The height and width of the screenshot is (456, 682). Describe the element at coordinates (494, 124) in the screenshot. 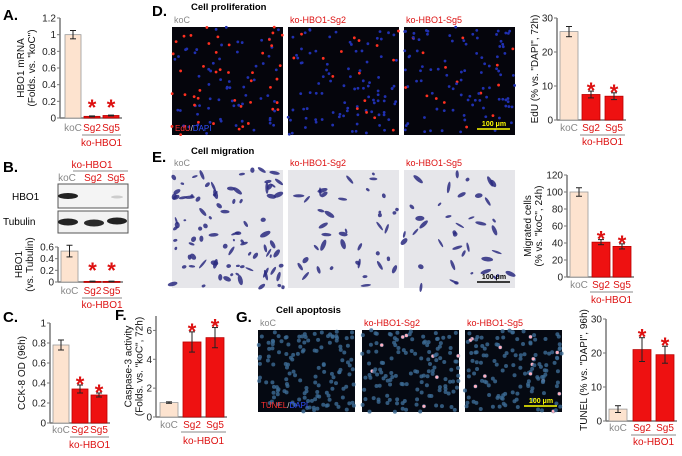

I see `scale-bar-label: 100 μm` at that location.